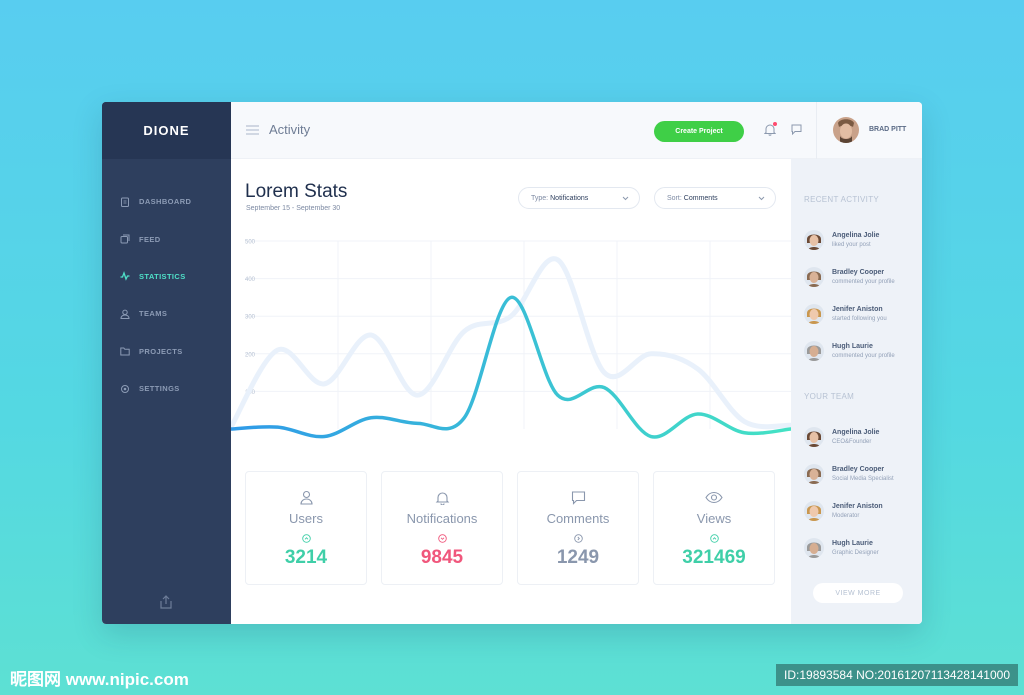 The image size is (1024, 695). What do you see at coordinates (296, 191) in the screenshot?
I see `stats-title: Lorem Stats` at bounding box center [296, 191].